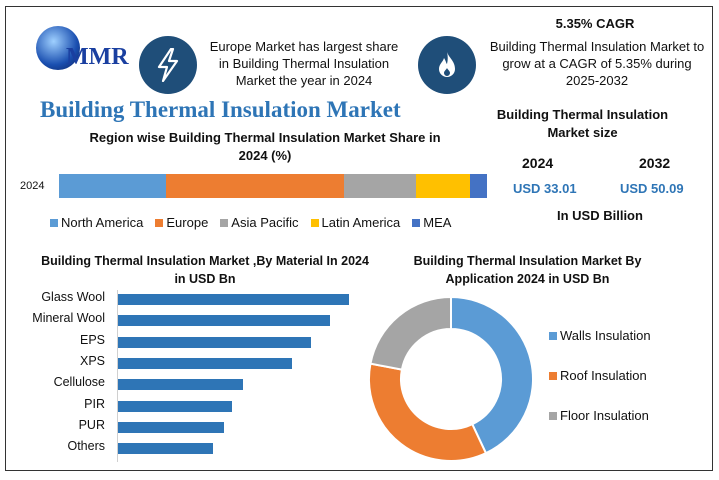  I want to click on legend-item-asia-pacific: Asia Pacific, so click(259, 222).